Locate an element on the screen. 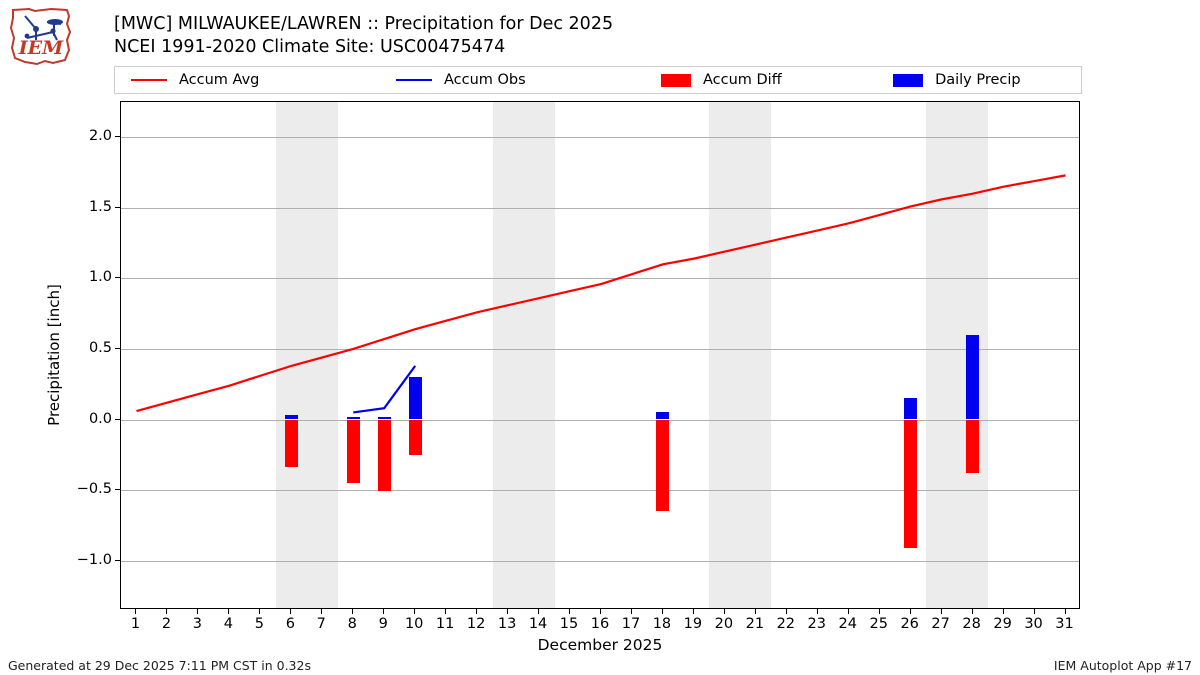 This screenshot has height=675, width=1200. x-tick-label: 13 is located at coordinates (507, 624).